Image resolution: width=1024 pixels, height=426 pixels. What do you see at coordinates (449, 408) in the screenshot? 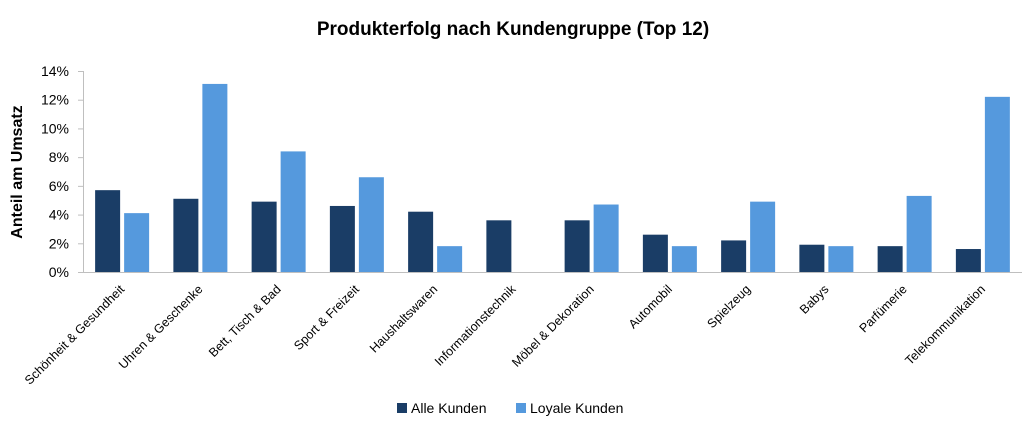
I see `legend-label: Alle Kunden` at bounding box center [449, 408].